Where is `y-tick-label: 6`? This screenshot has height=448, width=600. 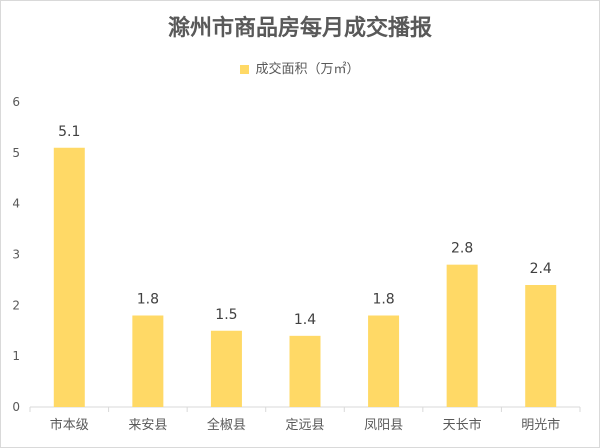 y-tick-label: 6 is located at coordinates (16, 102).